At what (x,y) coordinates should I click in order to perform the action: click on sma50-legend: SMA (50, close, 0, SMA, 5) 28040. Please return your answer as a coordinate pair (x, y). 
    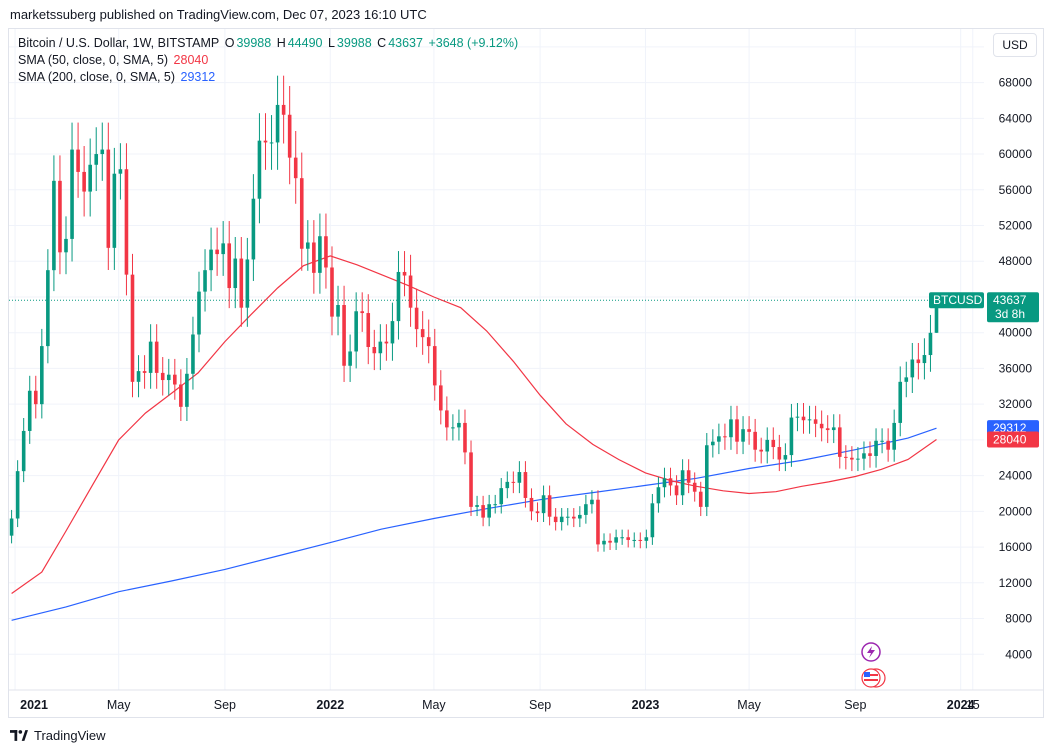
    Looking at the image, I should click on (114, 60).